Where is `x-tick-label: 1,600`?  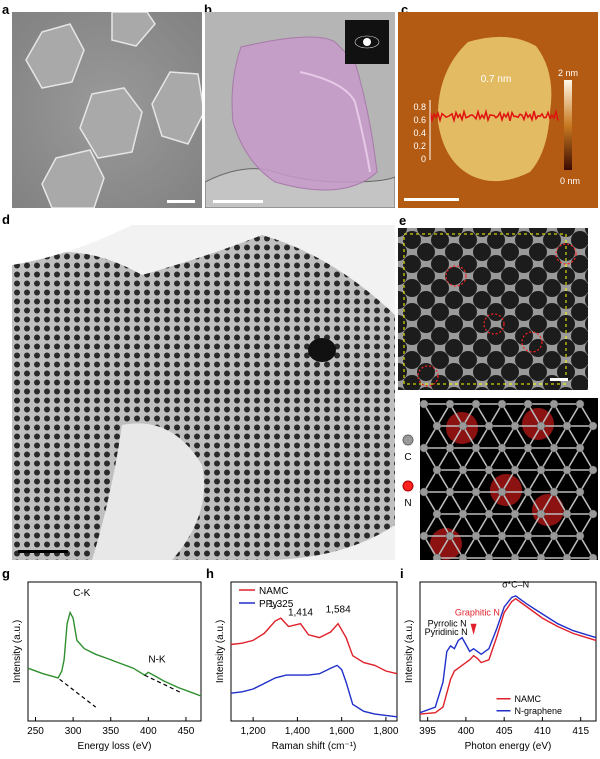 x-tick-label: 1,600 is located at coordinates (341, 731).